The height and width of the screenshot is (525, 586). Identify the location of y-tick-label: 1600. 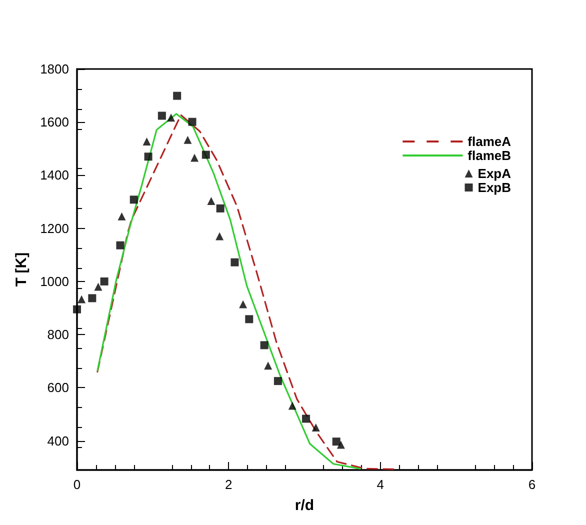
(54, 122).